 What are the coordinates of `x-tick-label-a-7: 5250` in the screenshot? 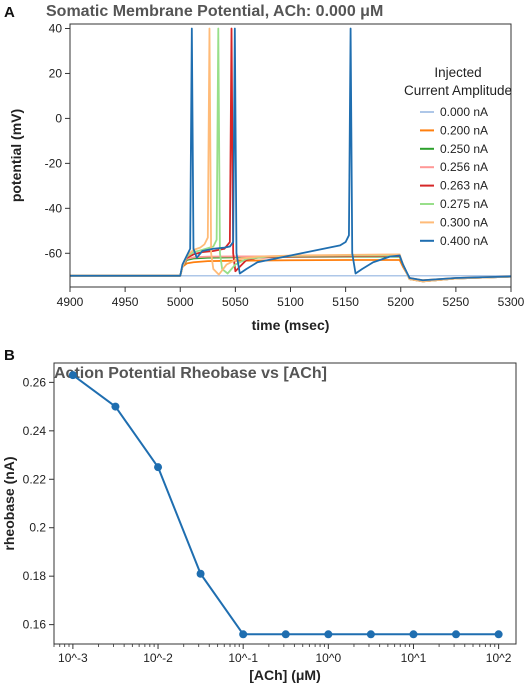 It's located at (456, 302).